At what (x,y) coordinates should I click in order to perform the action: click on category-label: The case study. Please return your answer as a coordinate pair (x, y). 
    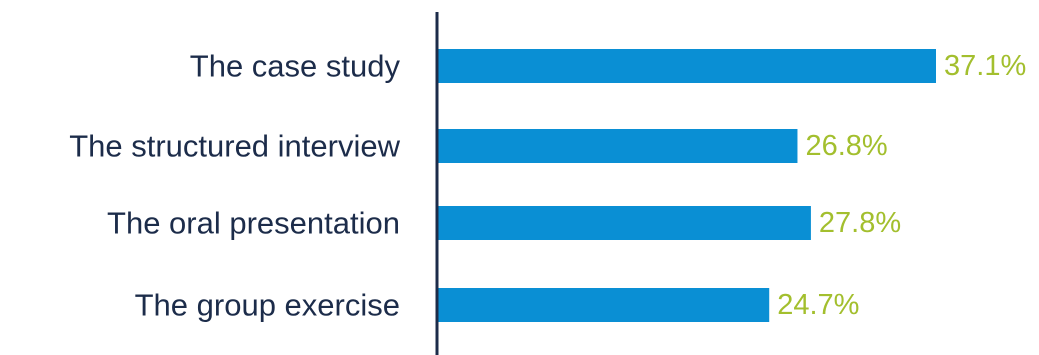
    Looking at the image, I should click on (295, 66).